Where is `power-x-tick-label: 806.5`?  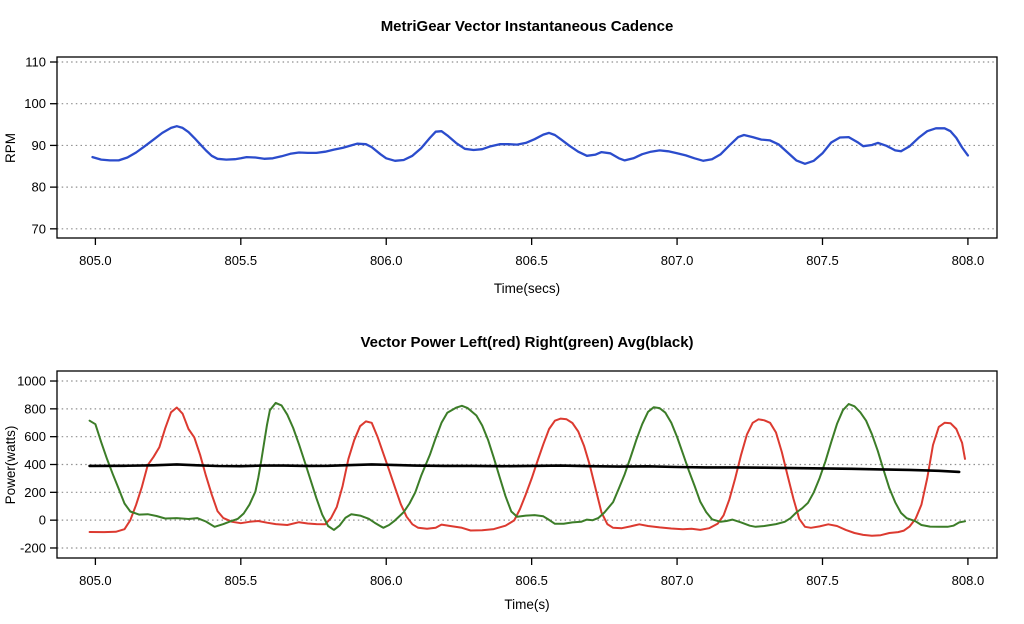
power-x-tick-label: 806.5 is located at coordinates (531, 580).